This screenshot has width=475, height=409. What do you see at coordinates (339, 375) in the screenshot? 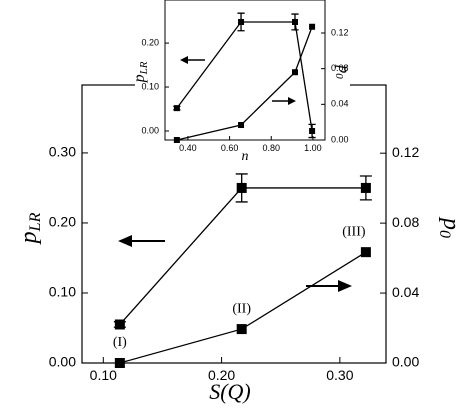
I see `main-x-tick-label: 0.30` at bounding box center [339, 375].